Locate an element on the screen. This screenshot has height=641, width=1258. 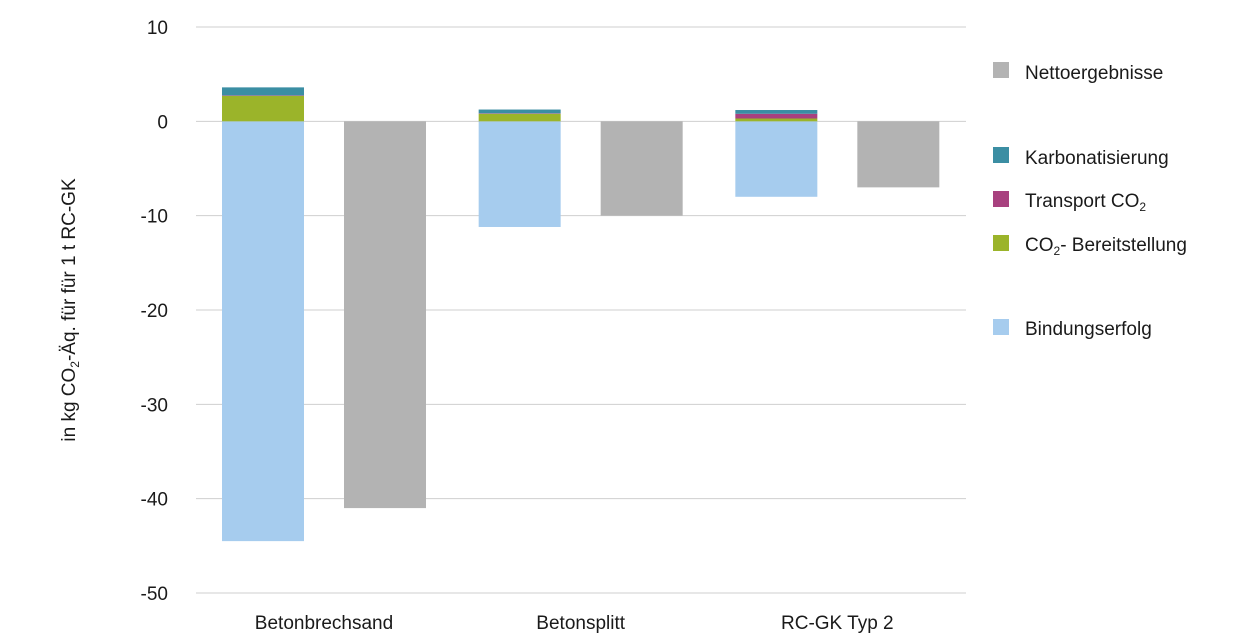
legend-item-bindungserfolg: Bindungserfolg is located at coordinates (1072, 329).